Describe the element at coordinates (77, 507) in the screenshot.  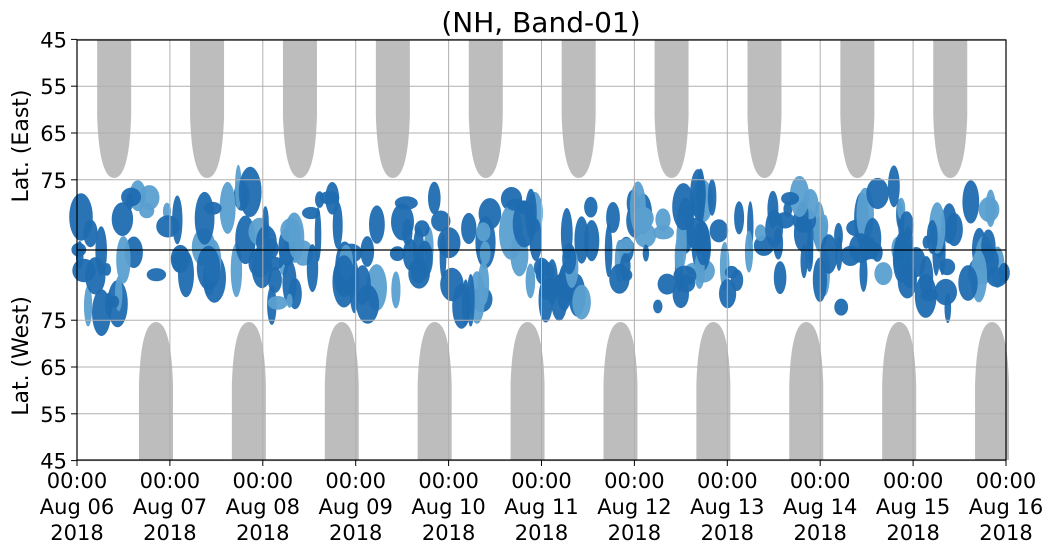
I see `x-tick-date: Aug 06` at that location.